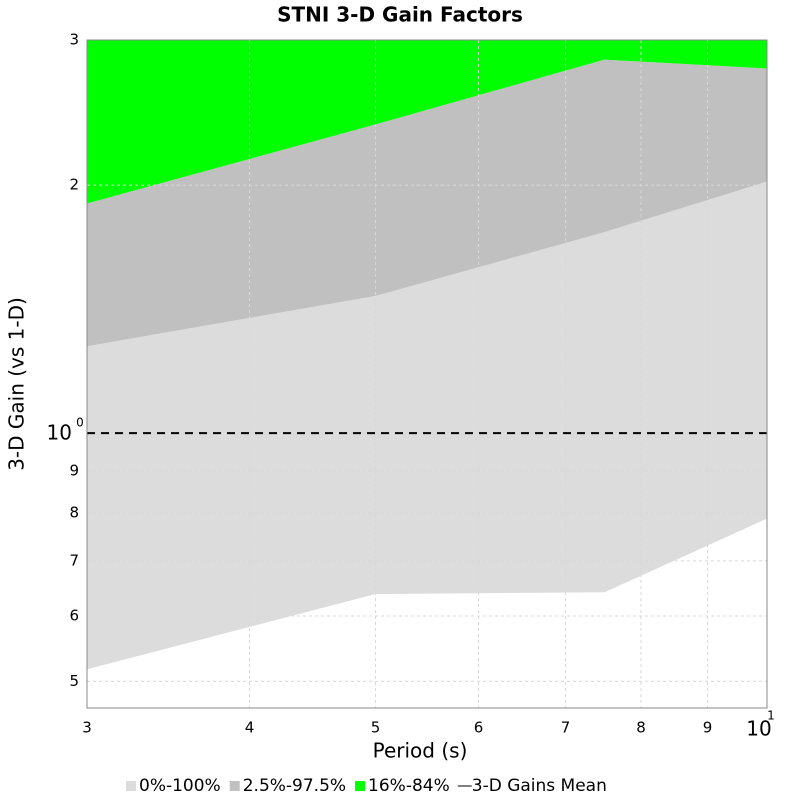  Describe the element at coordinates (180, 786) in the screenshot. I see `legend-label: 0%-100%` at that location.